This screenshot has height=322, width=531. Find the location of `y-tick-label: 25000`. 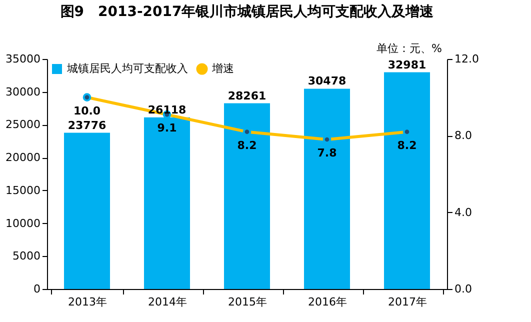

y-tick-label: 25000 is located at coordinates (23, 125).